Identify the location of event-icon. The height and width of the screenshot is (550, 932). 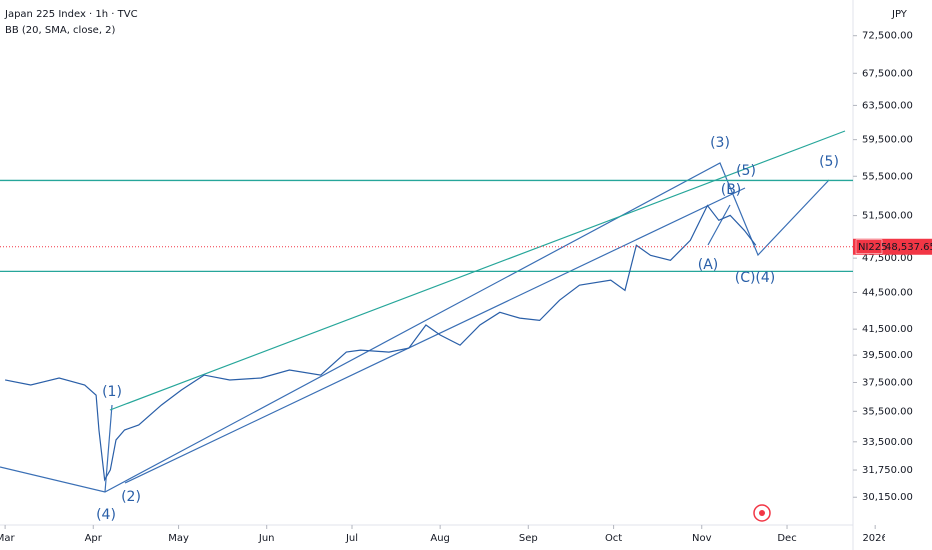
(762, 513).